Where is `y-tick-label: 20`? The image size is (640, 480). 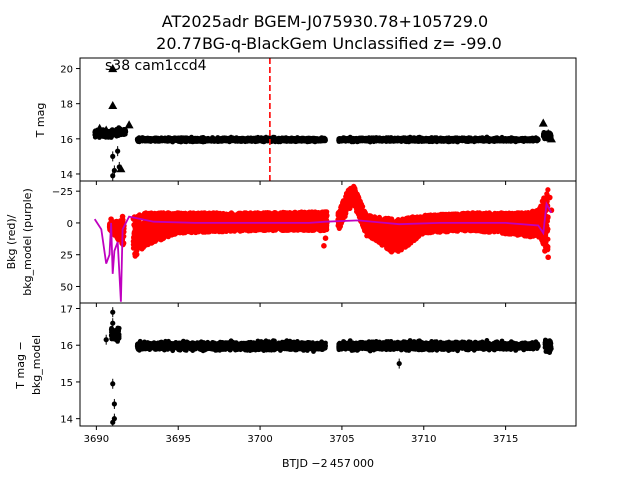
y-tick-label: 20 is located at coordinates (66, 70).